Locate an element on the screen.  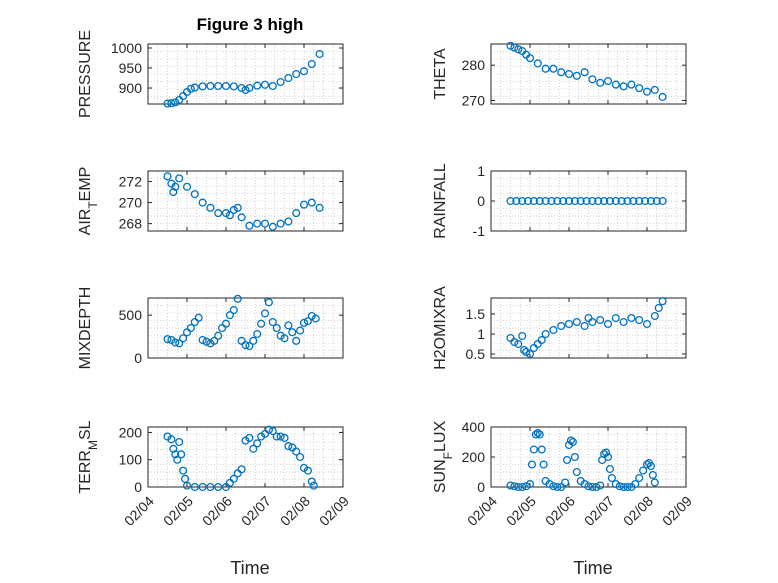
series-terr-msl is located at coordinates (240, 458).